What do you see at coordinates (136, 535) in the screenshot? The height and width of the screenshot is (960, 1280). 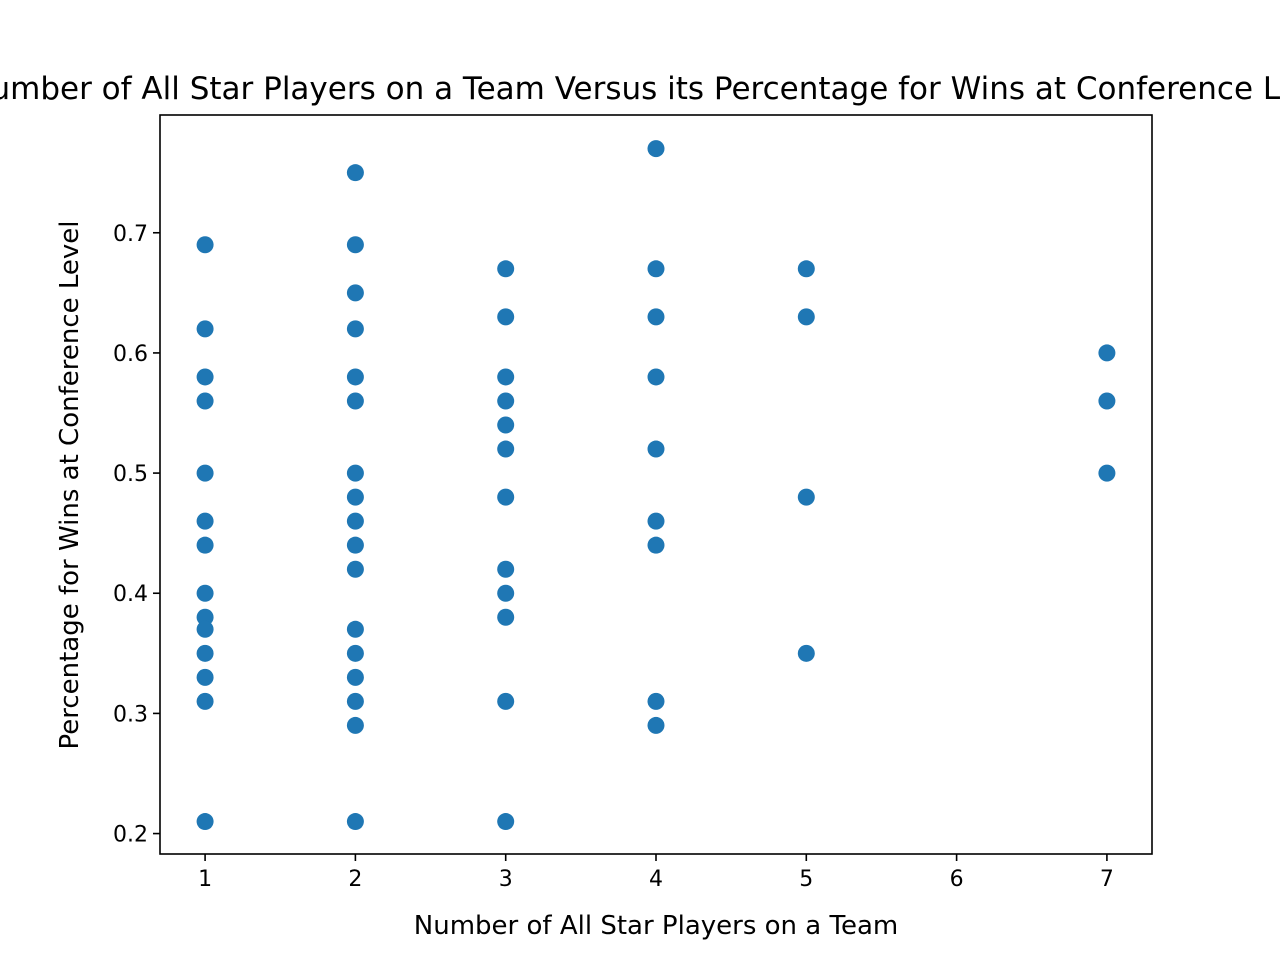 I see `y-axis-ticks: 0.2 0.3 0.4 0.5 0.6 0.7` at bounding box center [136, 535].